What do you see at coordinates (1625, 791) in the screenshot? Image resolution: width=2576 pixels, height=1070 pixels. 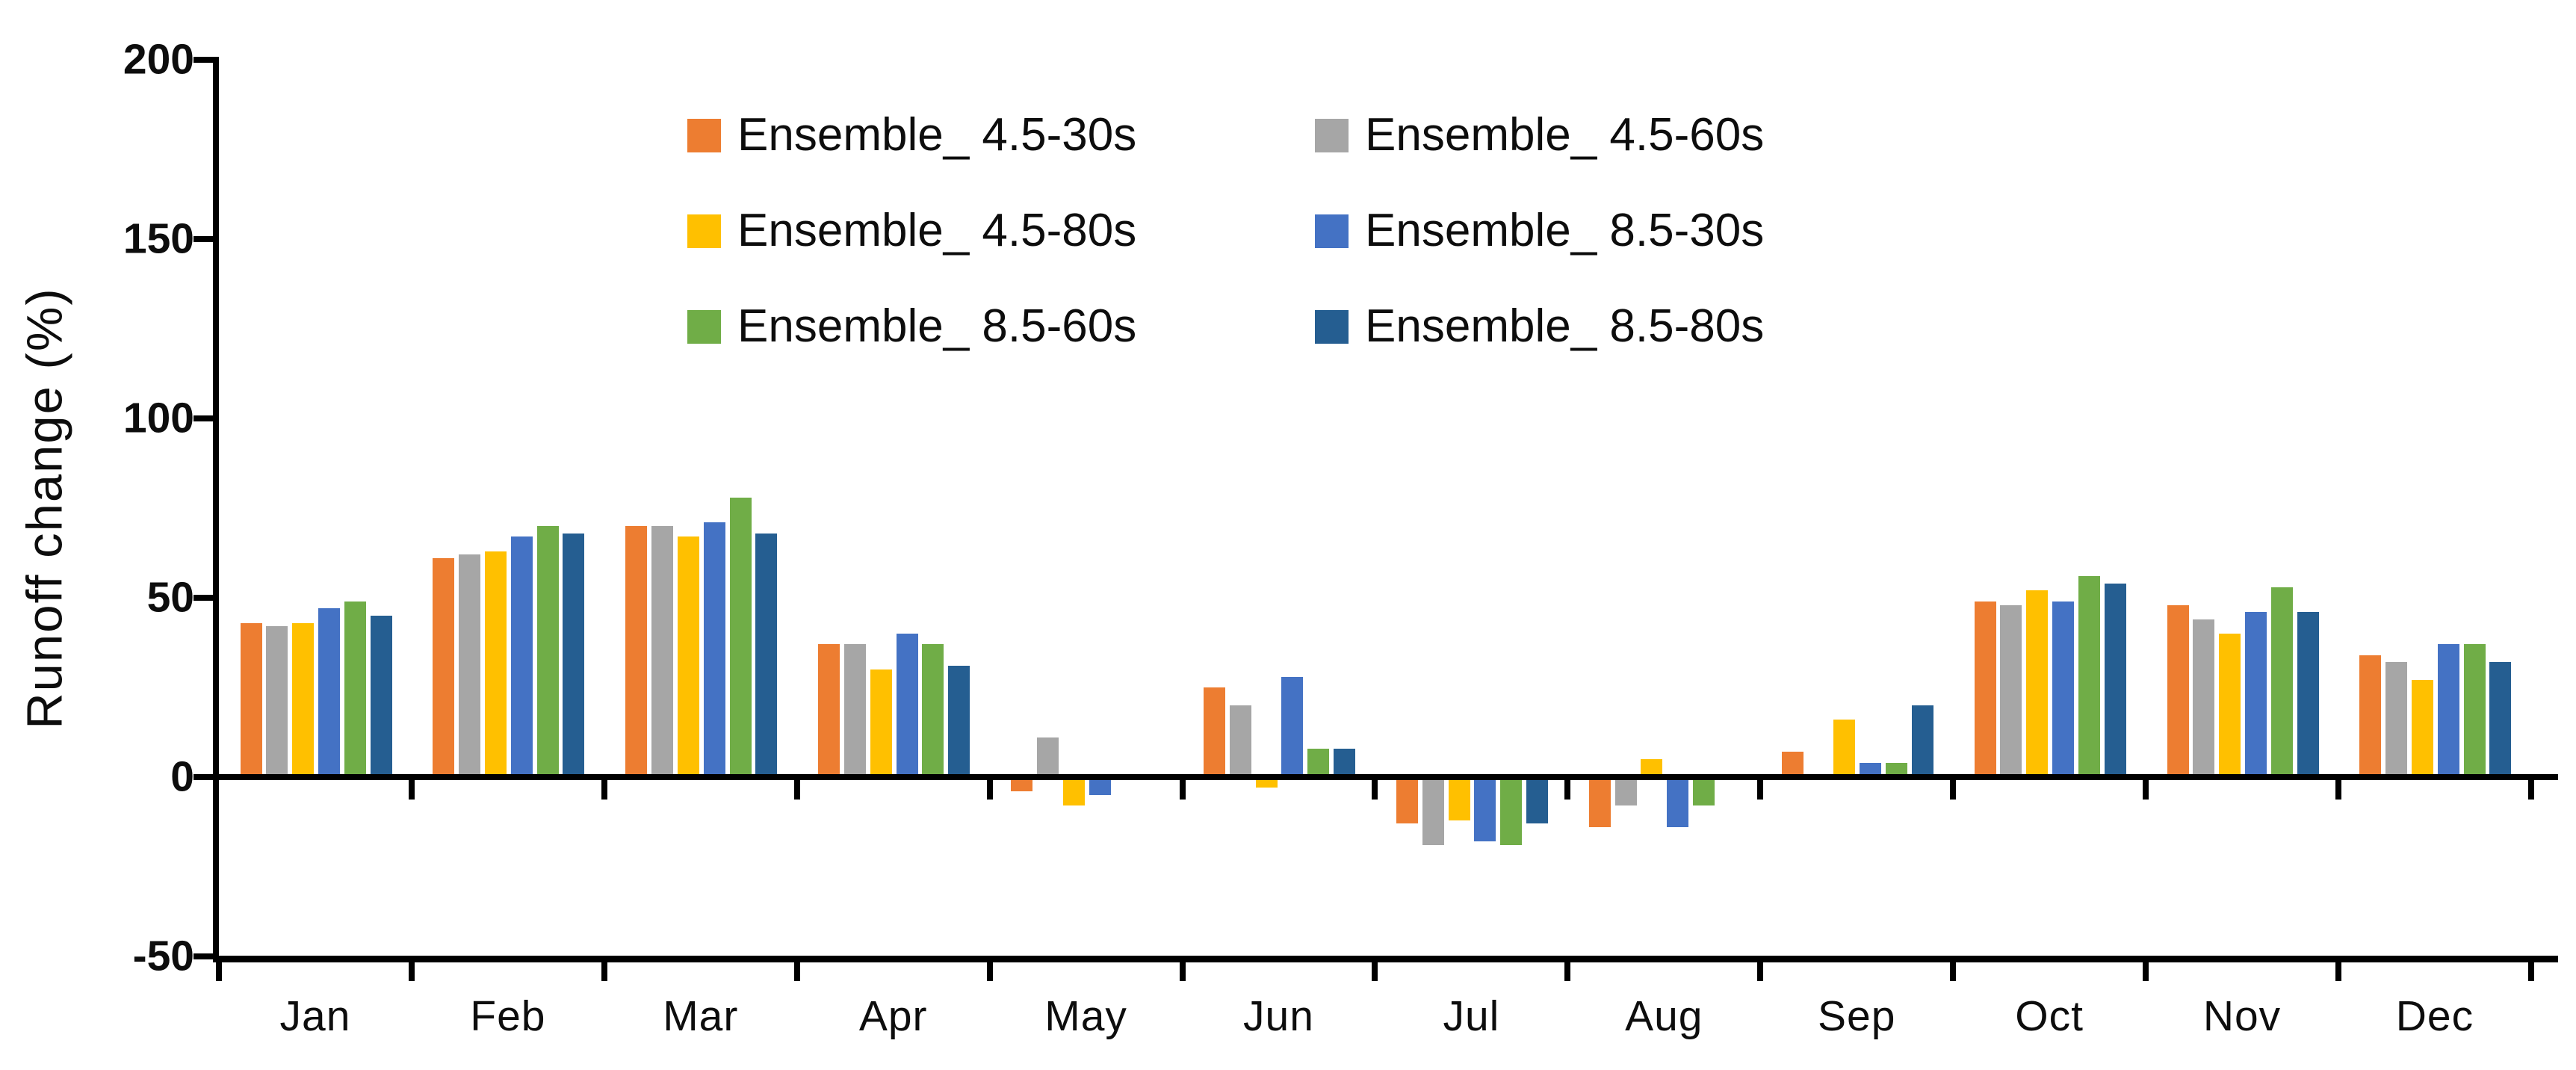 I see `bar-aug-s2` at bounding box center [1625, 791].